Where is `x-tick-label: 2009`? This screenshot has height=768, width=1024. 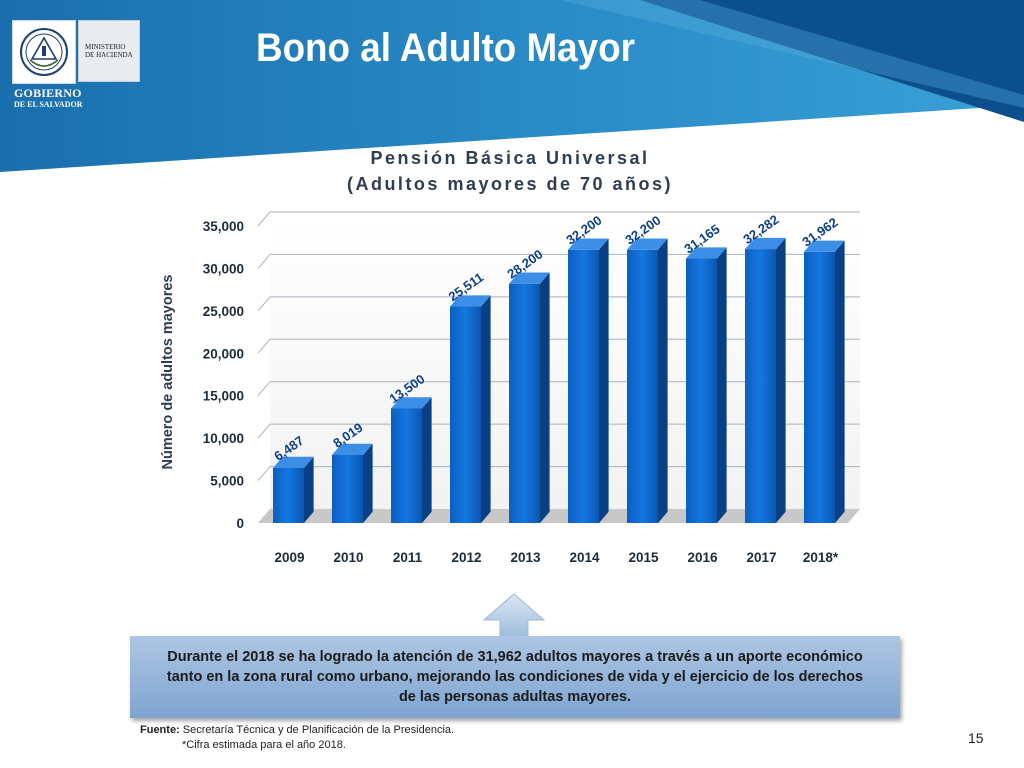
x-tick-label: 2009 is located at coordinates (289, 557).